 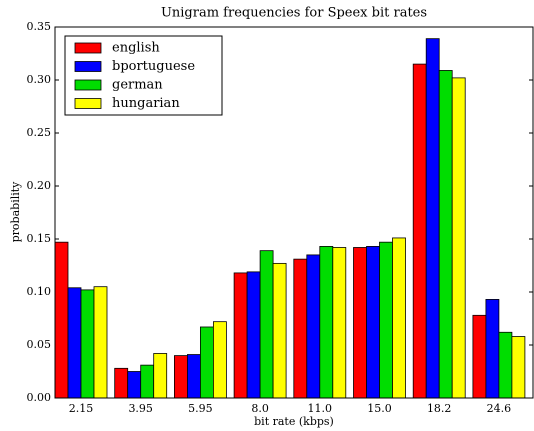 What do you see at coordinates (39, 79) in the screenshot?
I see `y-tick-label: 0.30` at bounding box center [39, 79].